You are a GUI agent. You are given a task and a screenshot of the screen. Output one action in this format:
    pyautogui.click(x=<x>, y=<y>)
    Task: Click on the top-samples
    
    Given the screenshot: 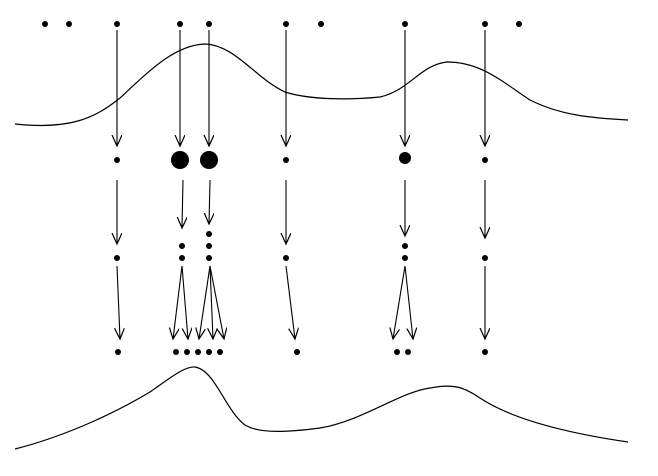 What is the action you would take?
    pyautogui.click(x=282, y=24)
    